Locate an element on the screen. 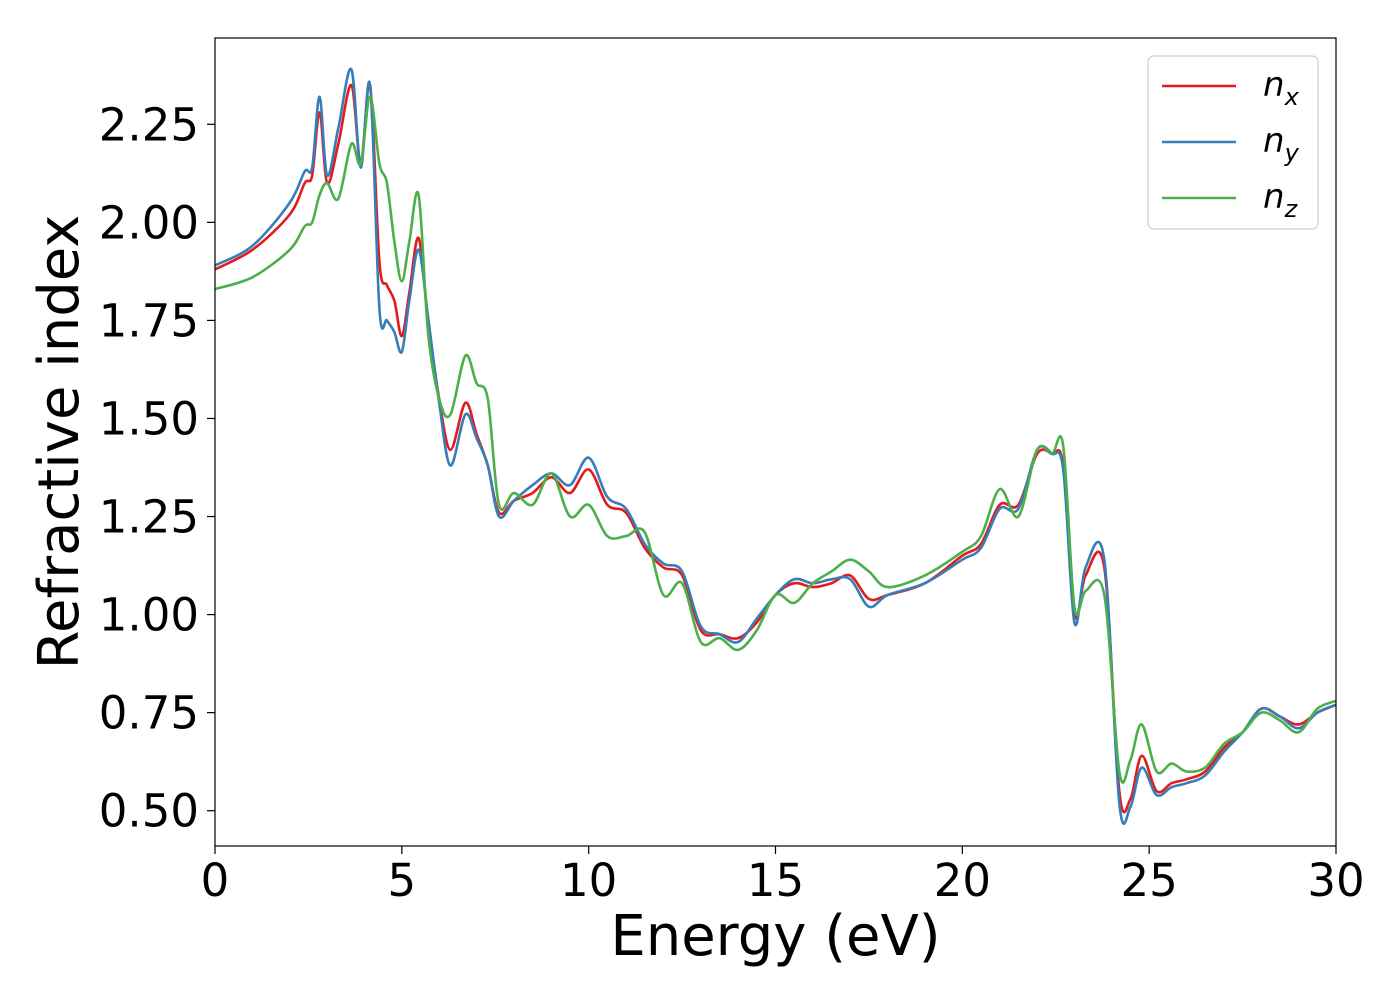 This screenshot has height=1000, width=1400. x-axis: 0 5 10 15 20 25 30 is located at coordinates (783, 876).